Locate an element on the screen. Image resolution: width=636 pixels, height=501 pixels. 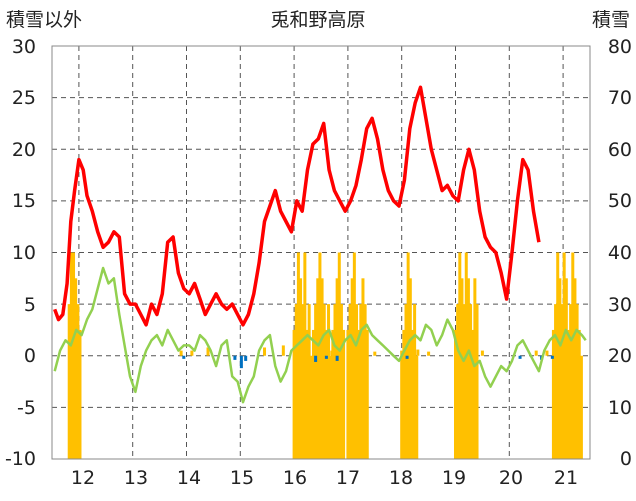
left-tick-label: 25 is located at coordinates (24, 98).